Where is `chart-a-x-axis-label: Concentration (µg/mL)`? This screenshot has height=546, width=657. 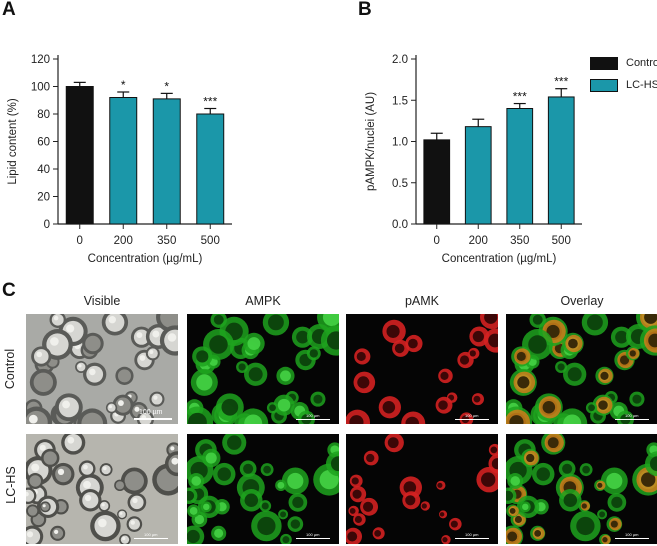
chart-a-x-axis-label: Concentration (µg/mL) is located at coordinates (145, 259).